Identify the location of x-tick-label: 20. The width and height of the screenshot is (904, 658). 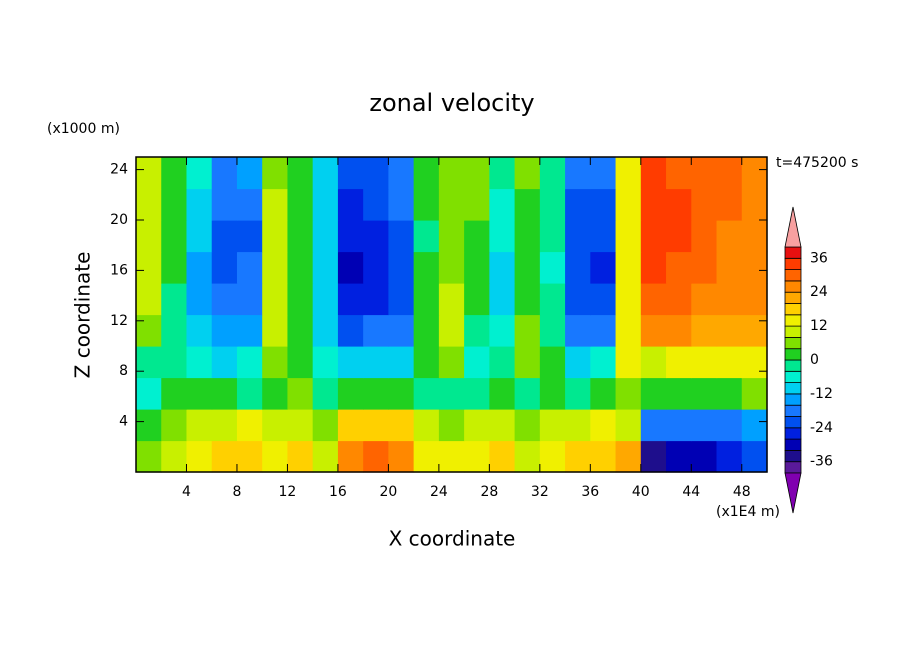
(388, 492).